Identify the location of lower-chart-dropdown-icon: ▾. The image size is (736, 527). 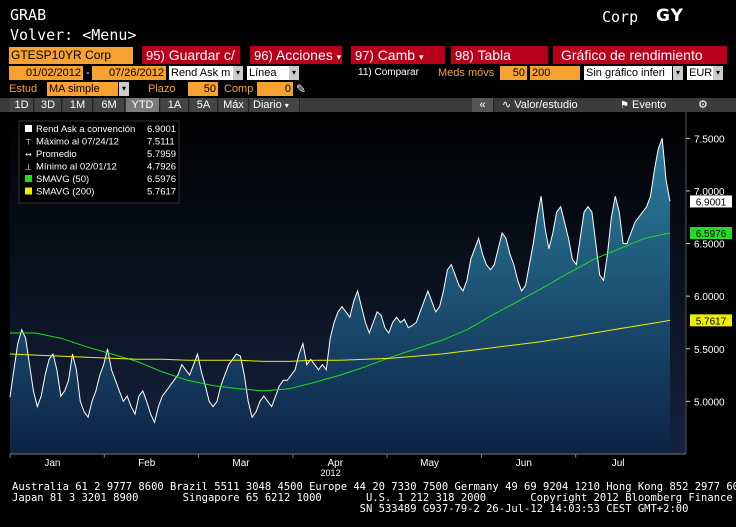
(678, 73).